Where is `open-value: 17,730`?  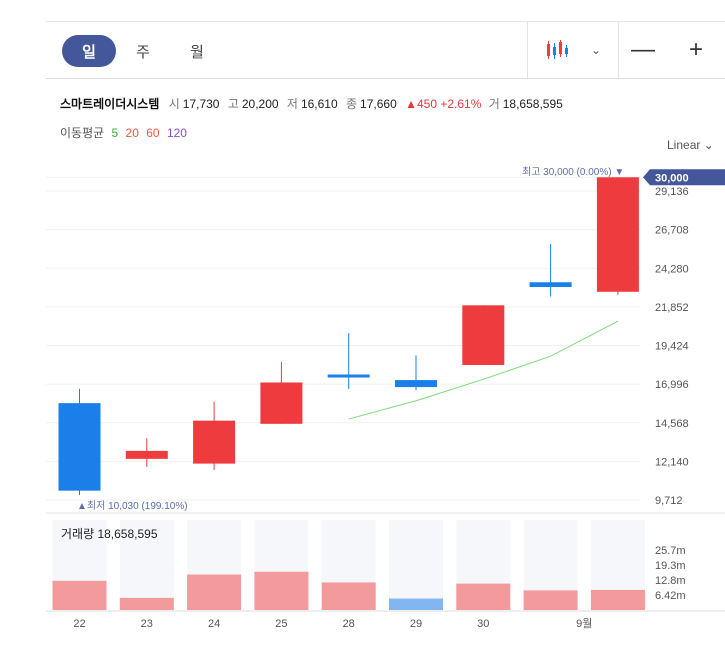
open-value: 17,730 is located at coordinates (201, 104).